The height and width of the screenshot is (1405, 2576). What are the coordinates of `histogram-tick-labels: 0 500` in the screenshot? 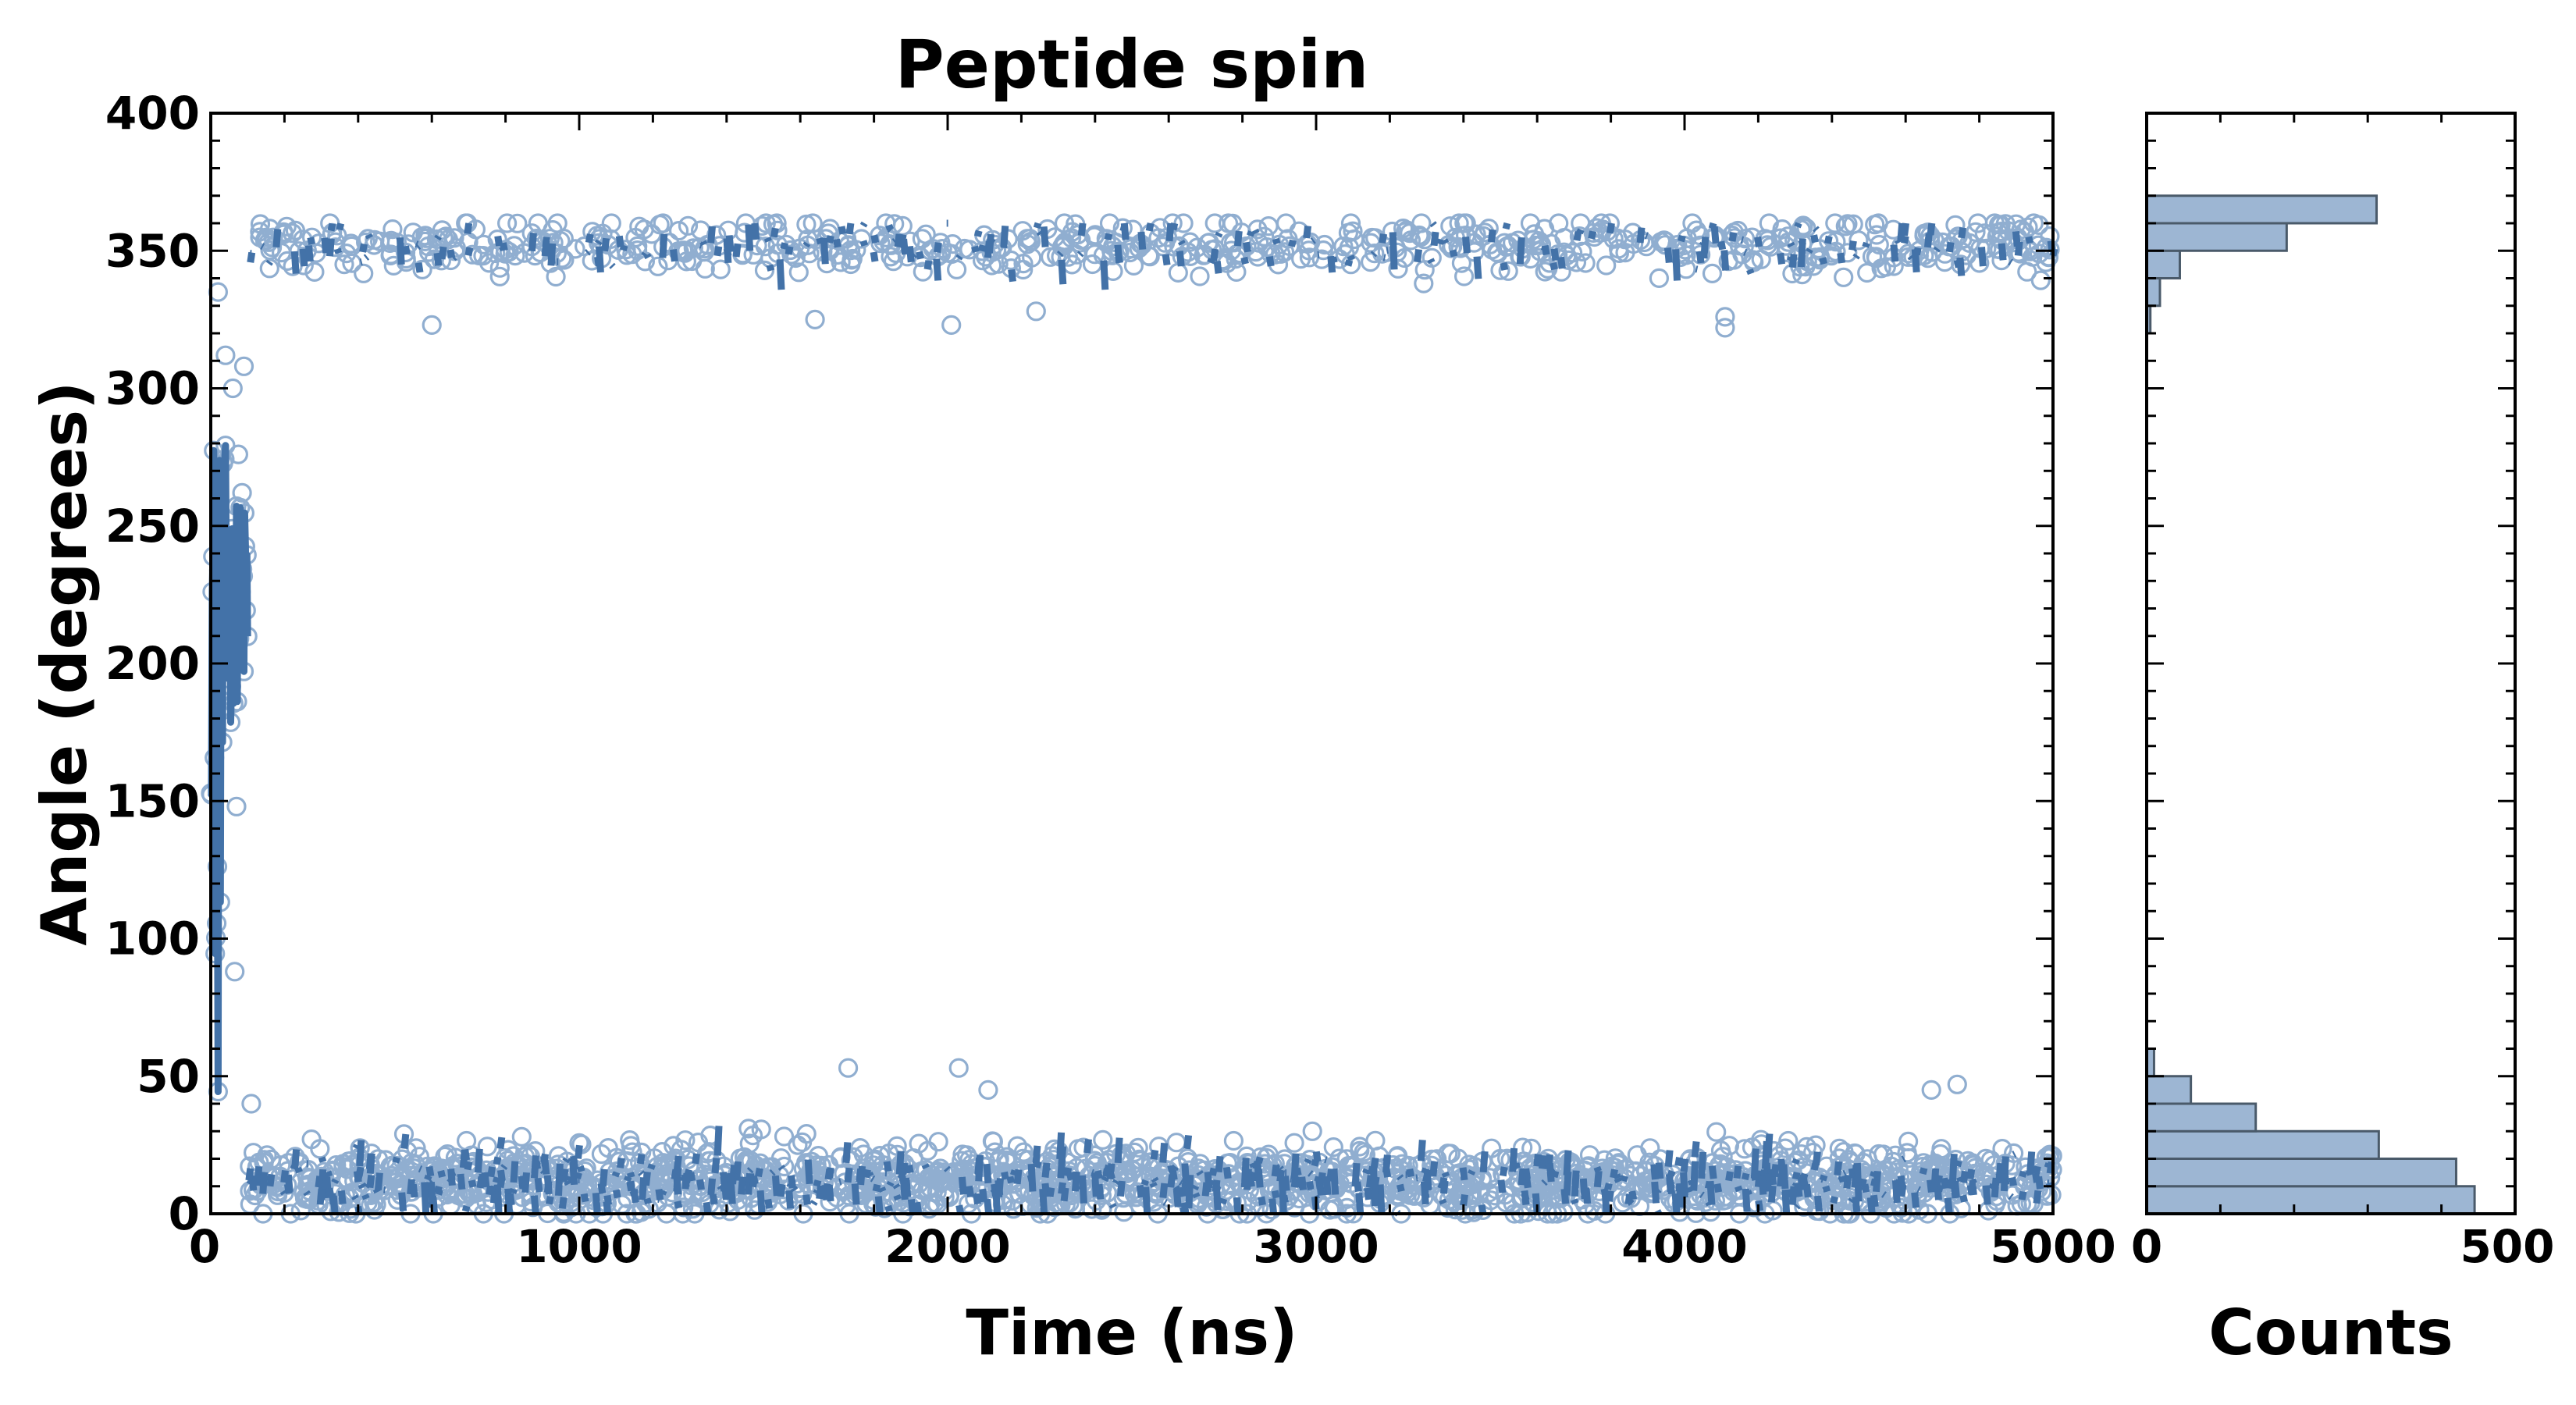 It's located at (2343, 1246).